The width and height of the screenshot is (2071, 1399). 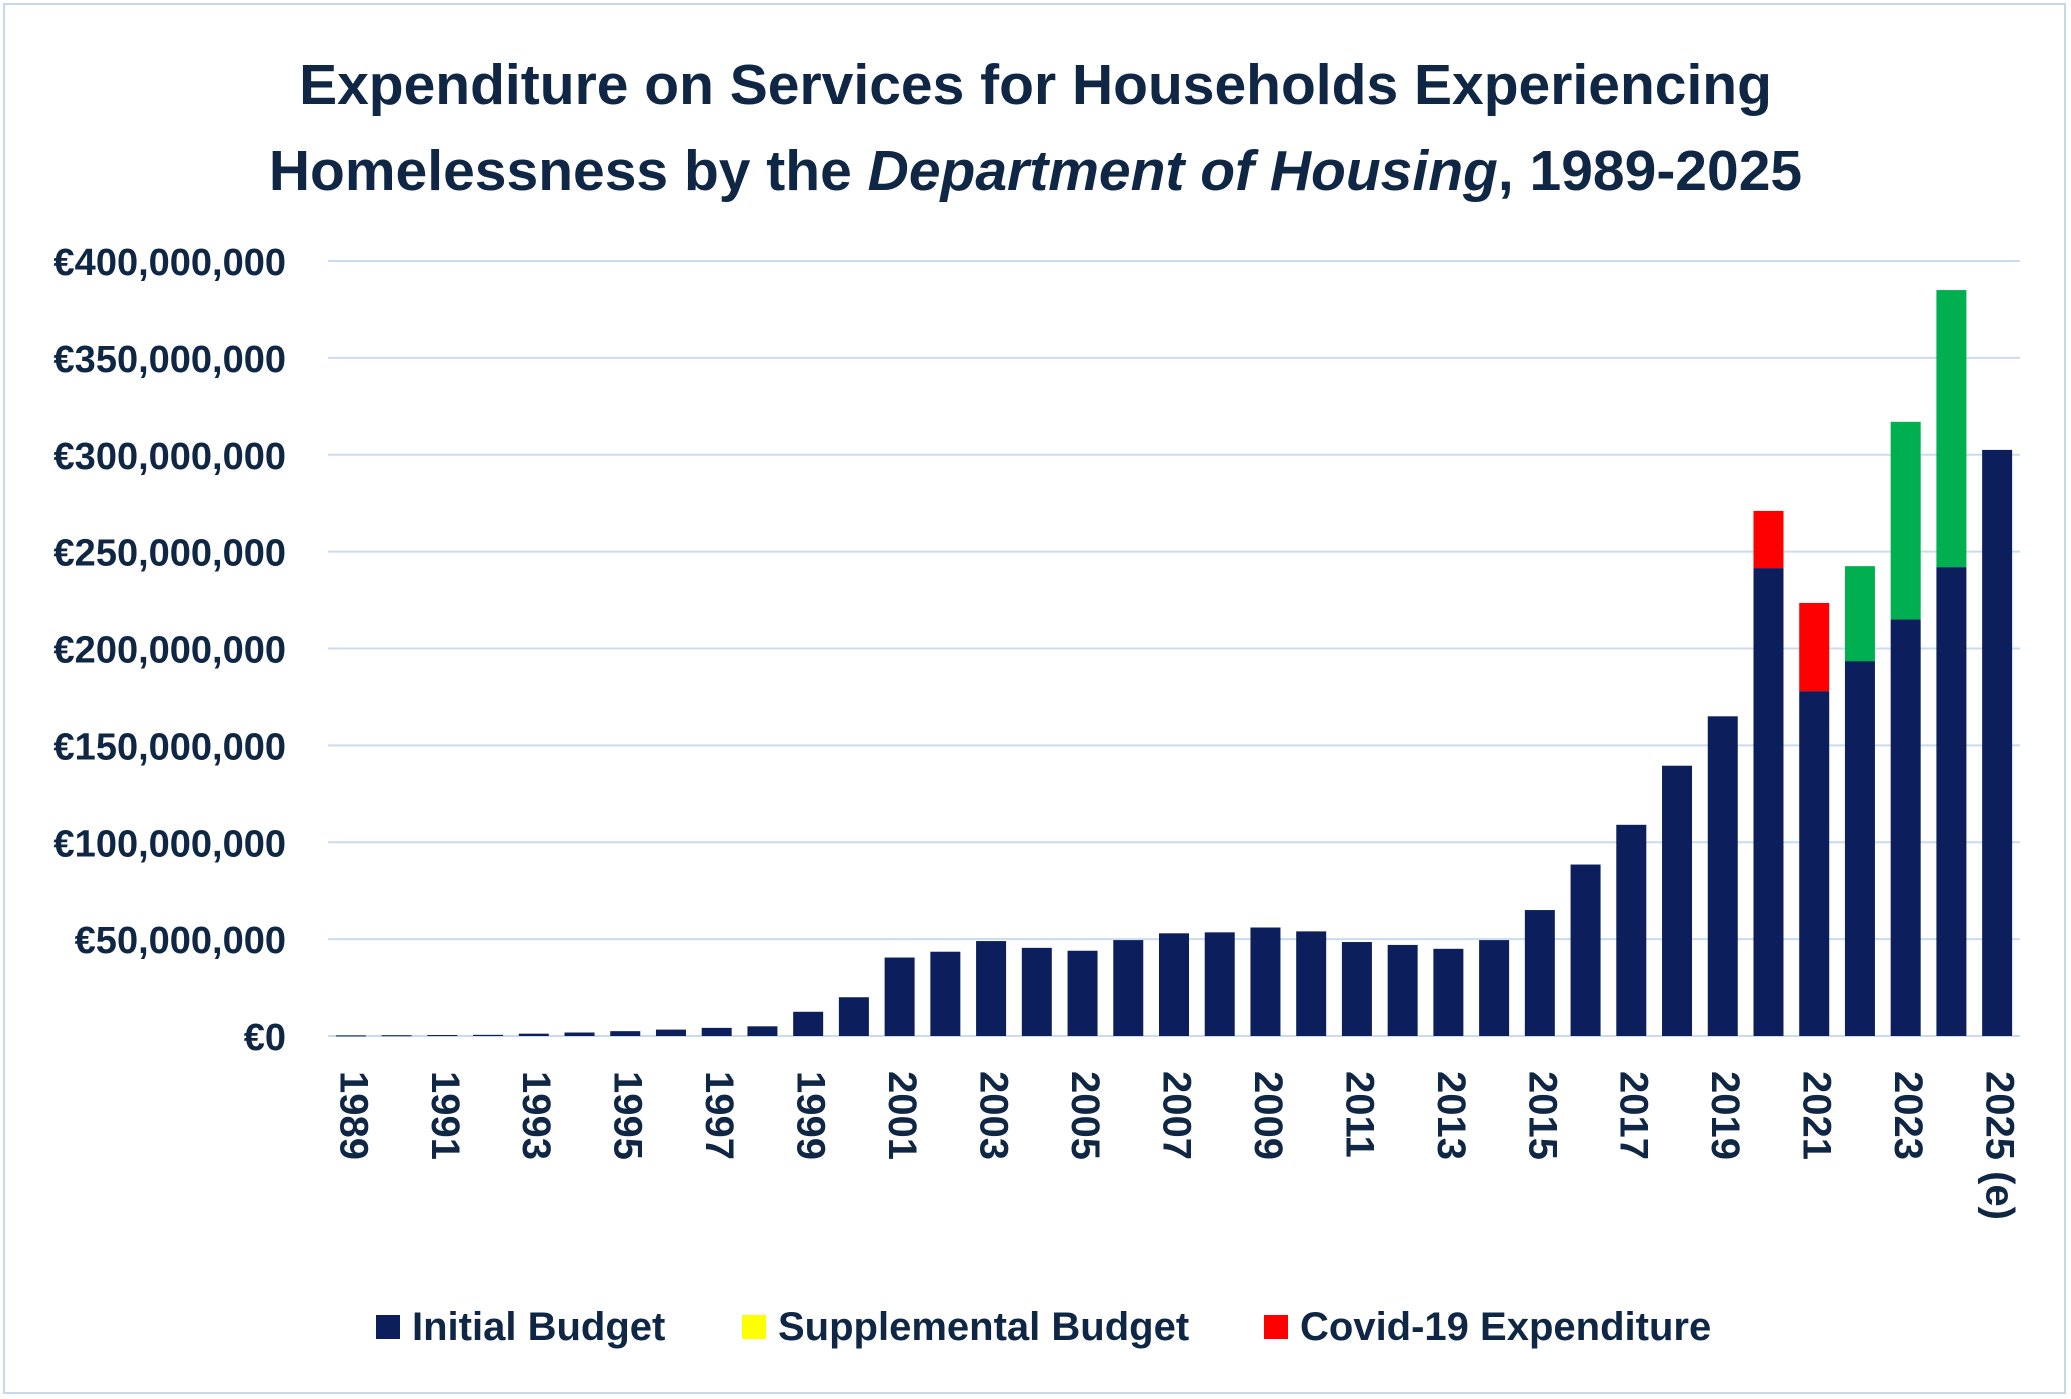 I want to click on legend-label-initial-budget: Initial Budget, so click(x=539, y=1326).